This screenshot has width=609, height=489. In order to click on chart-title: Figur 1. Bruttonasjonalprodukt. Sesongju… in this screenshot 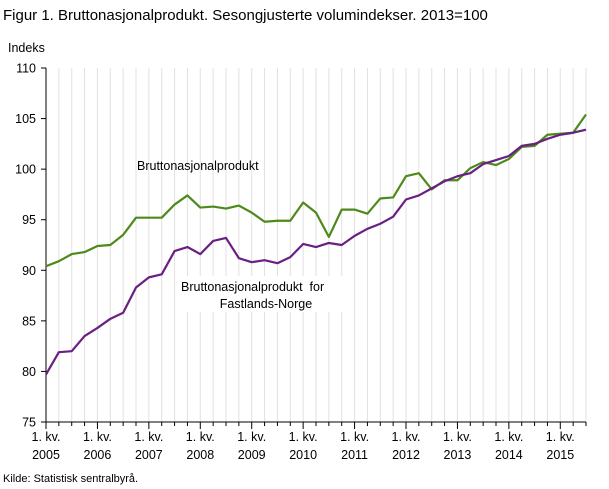, I will do `click(245, 15)`.